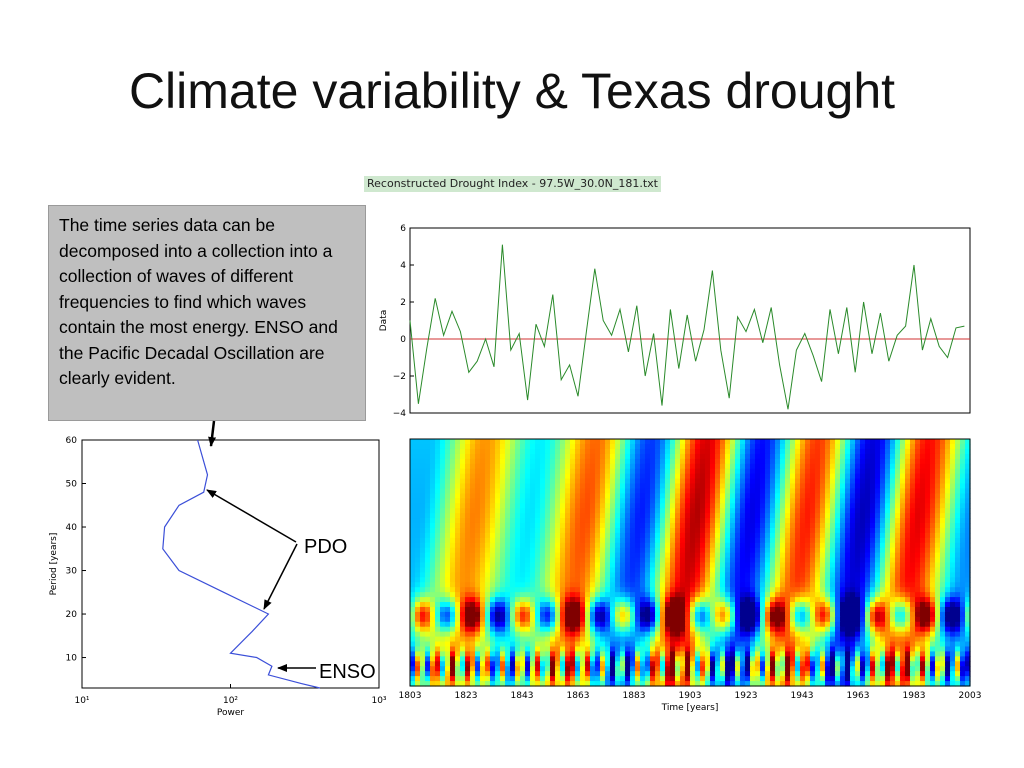 This screenshot has width=1024, height=768. Describe the element at coordinates (81, 701) in the screenshot. I see `power-xtick-label: 10¹` at that location.